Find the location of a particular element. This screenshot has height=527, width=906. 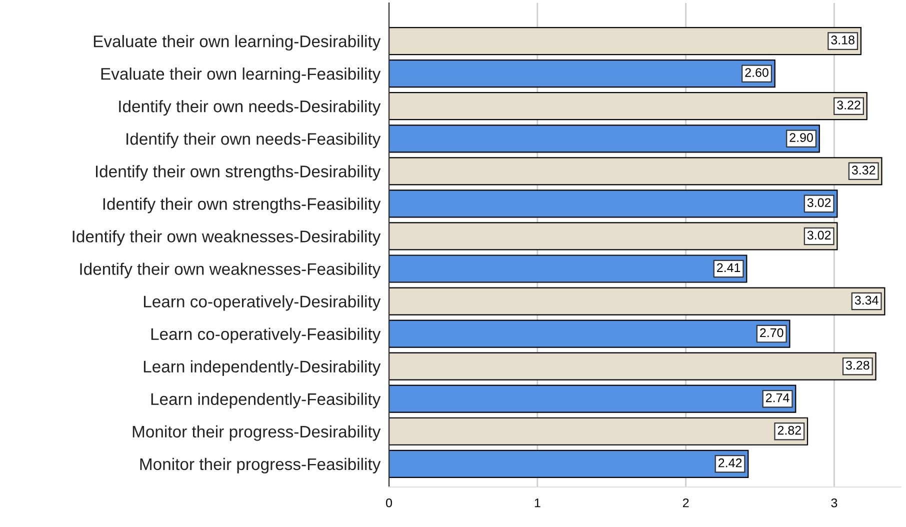

x-tick-label: 2 is located at coordinates (685, 503).